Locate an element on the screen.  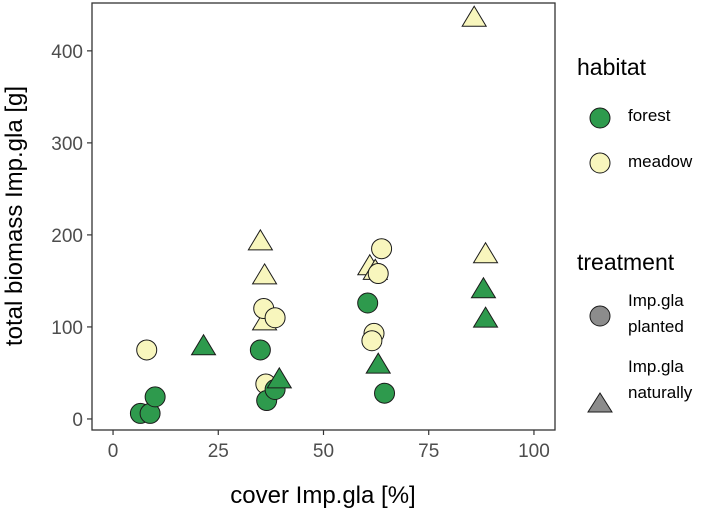
legend-key-meadow is located at coordinates (600, 163).